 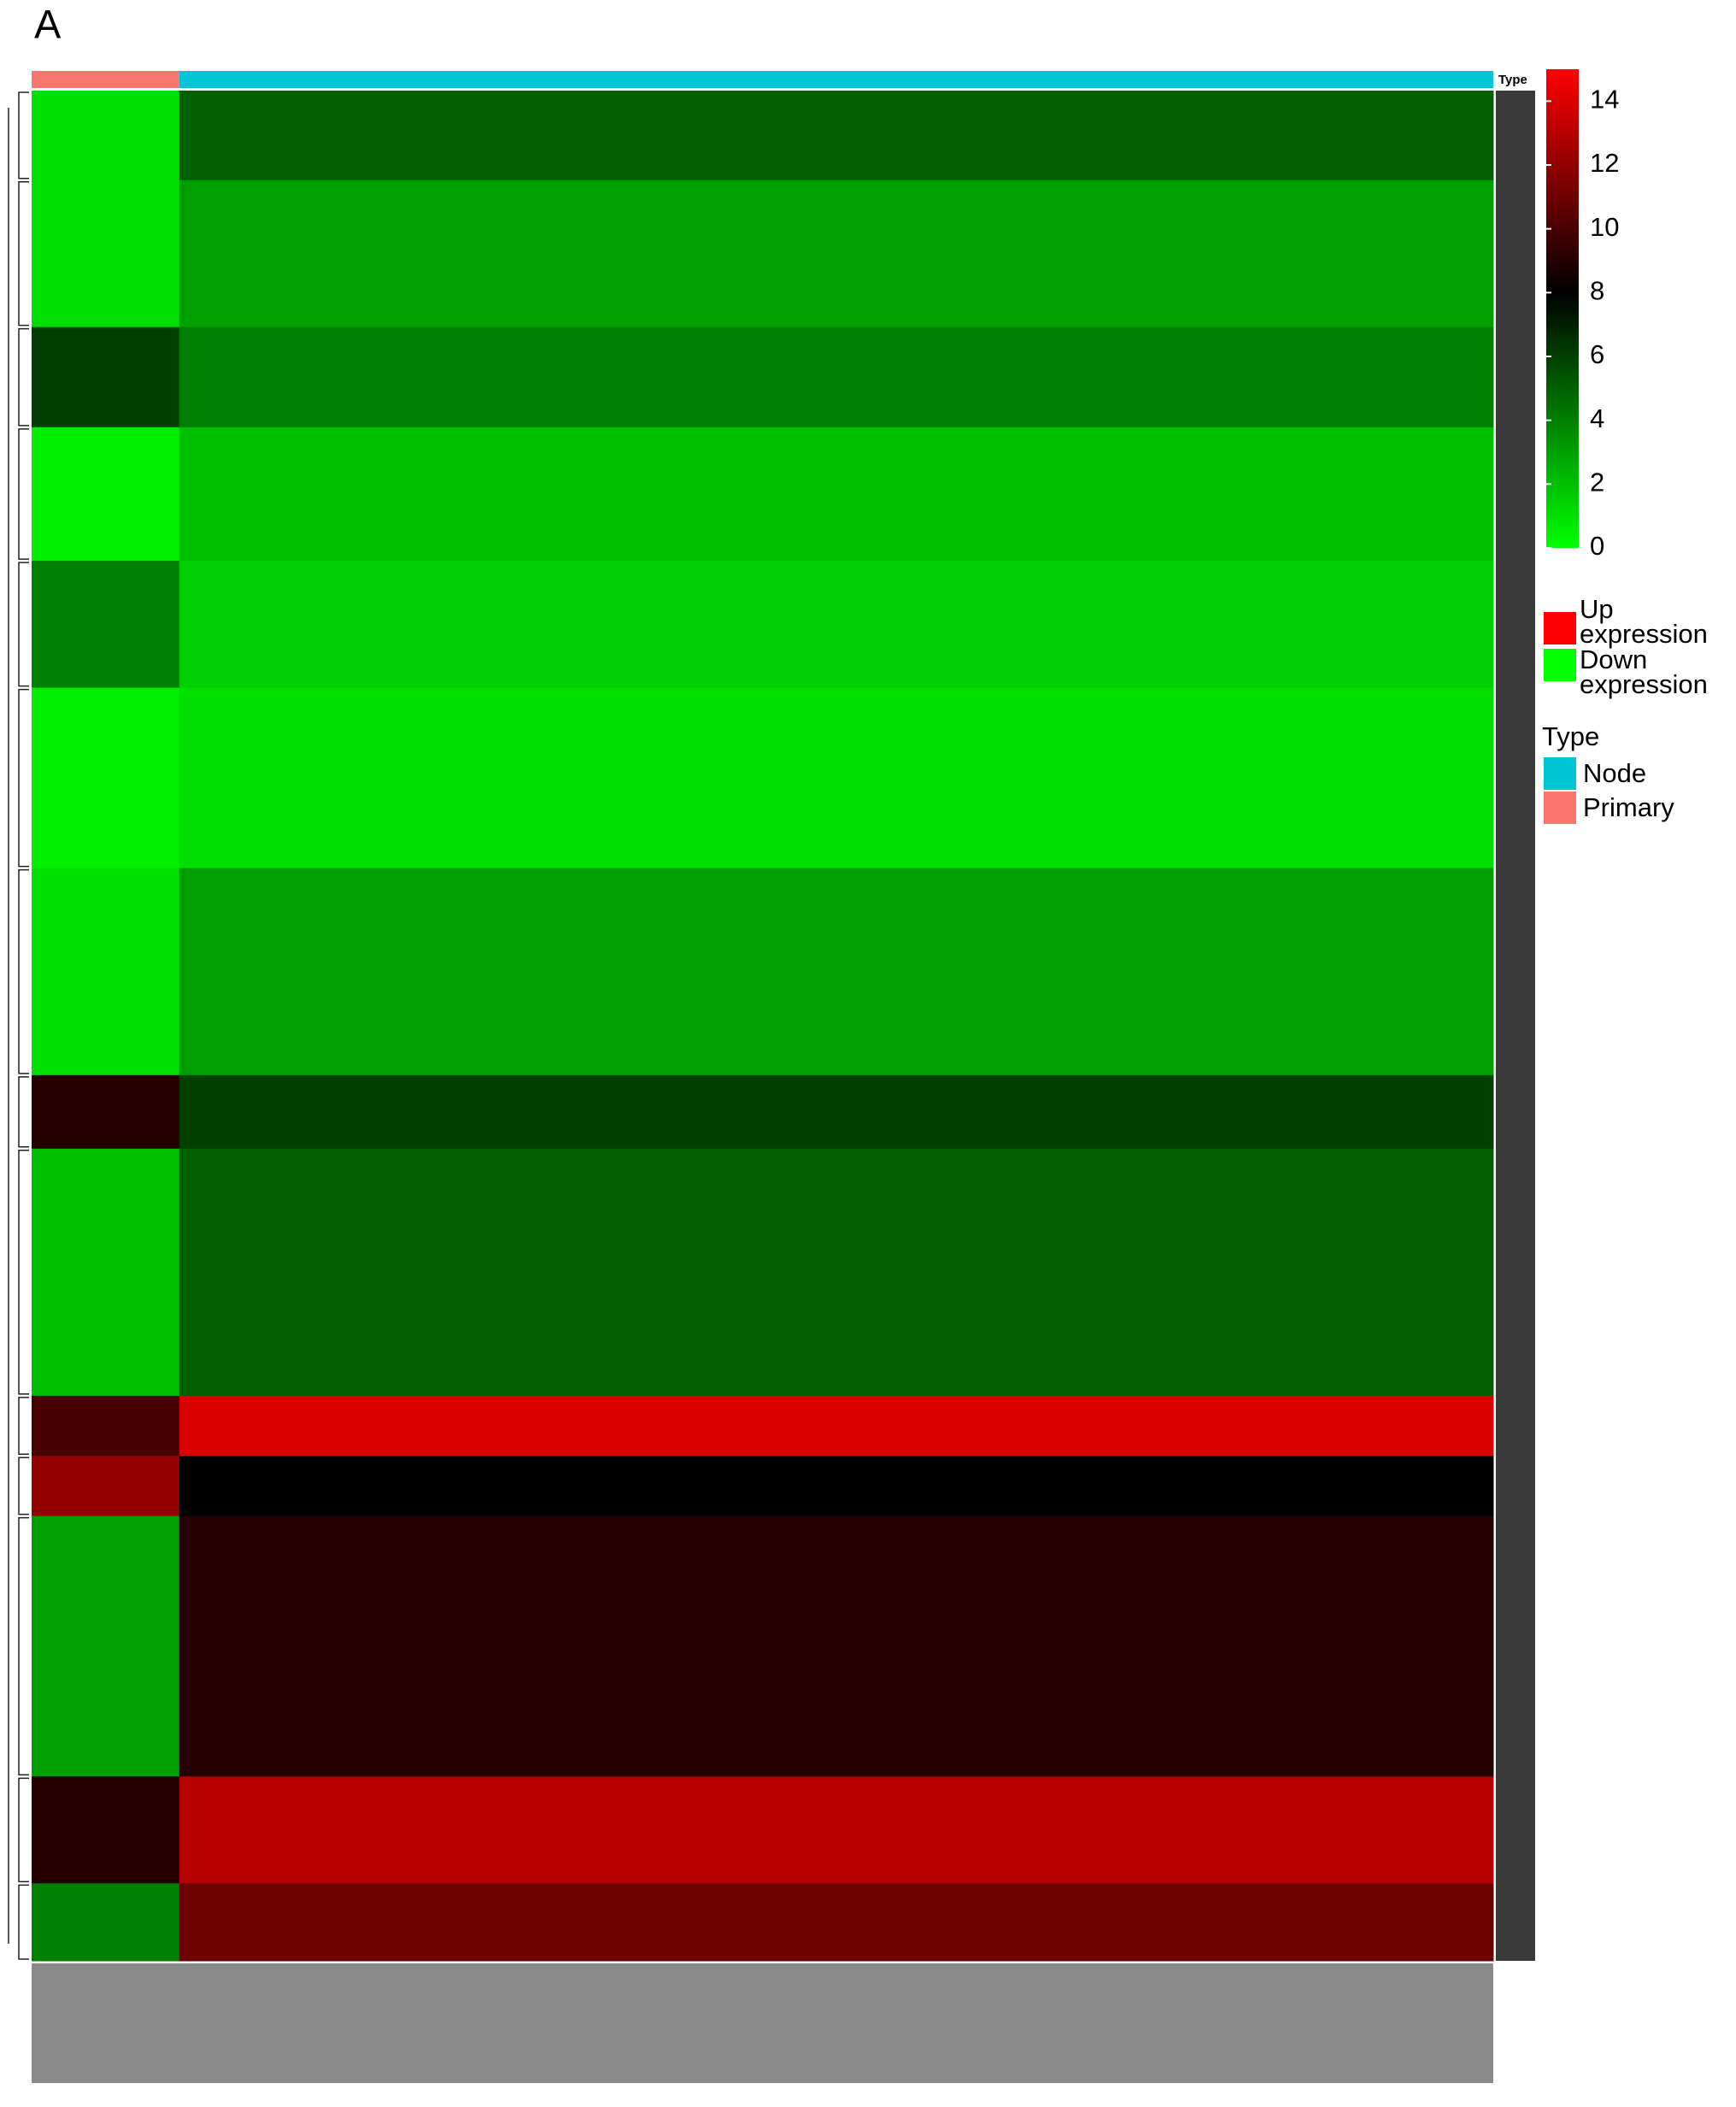 I want to click on gene-labels, so click(x=1515, y=1026).